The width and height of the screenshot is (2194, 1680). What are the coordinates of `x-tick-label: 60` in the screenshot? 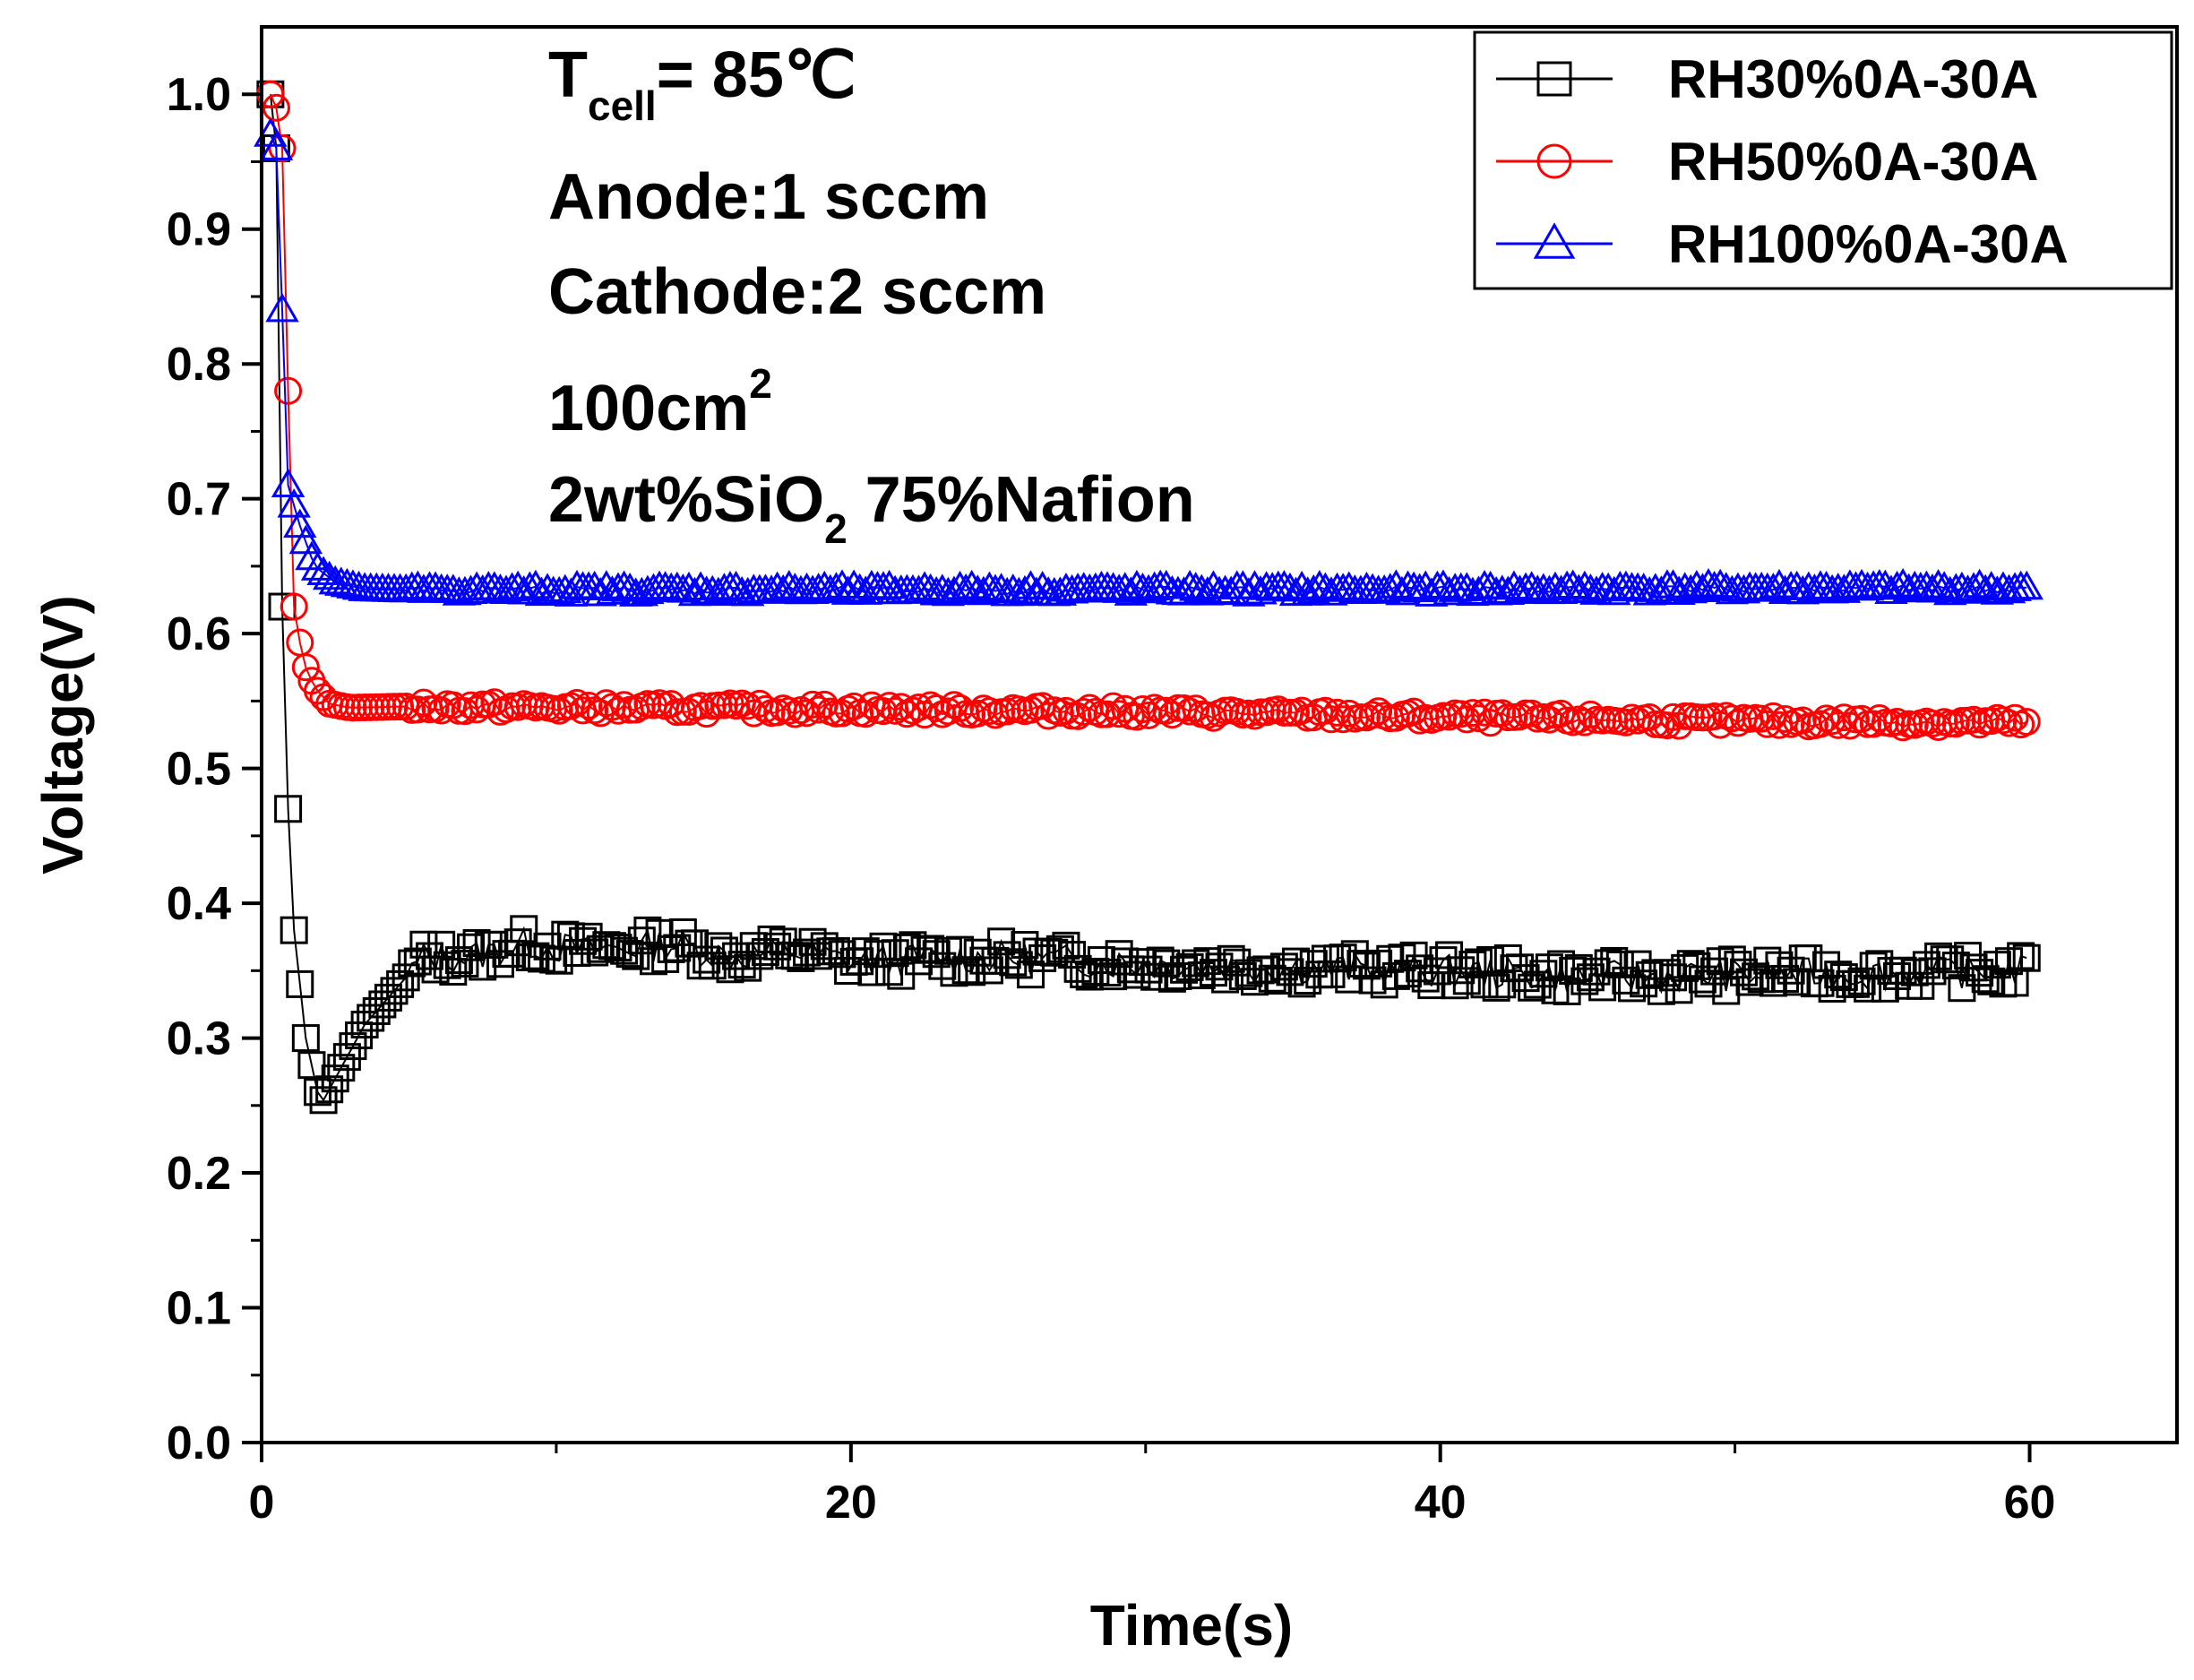 It's located at (2030, 1503).